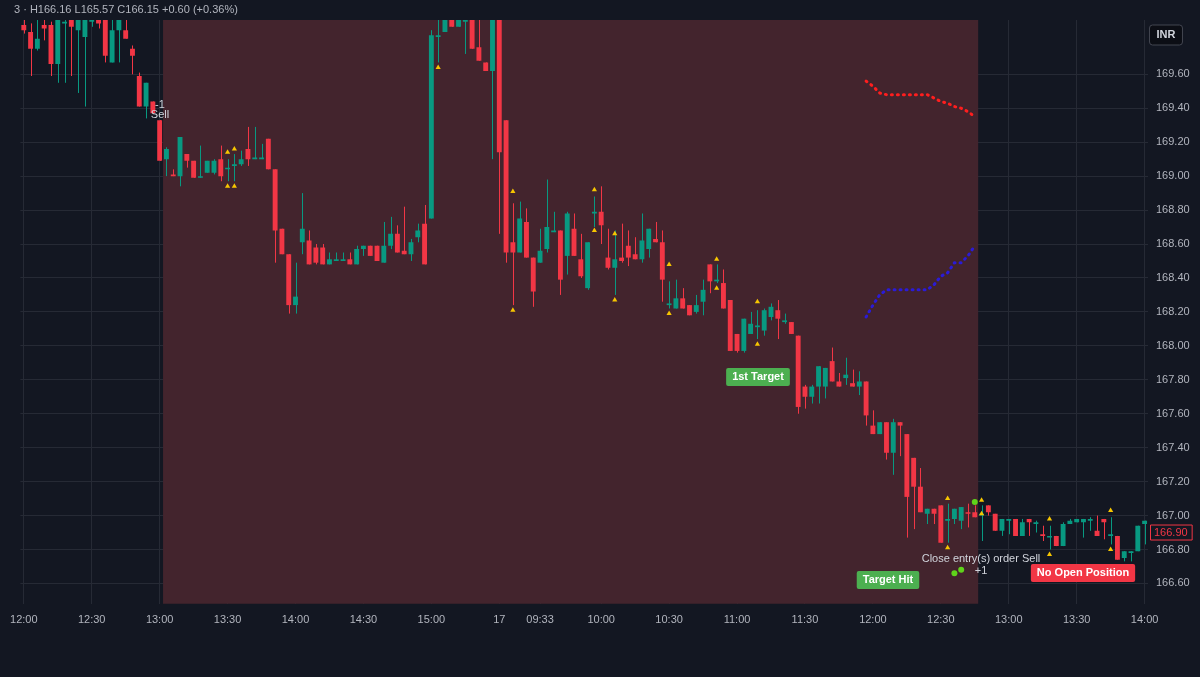  Describe the element at coordinates (1173, 276) in the screenshot. I see `y-tick-label: 168.40` at that location.